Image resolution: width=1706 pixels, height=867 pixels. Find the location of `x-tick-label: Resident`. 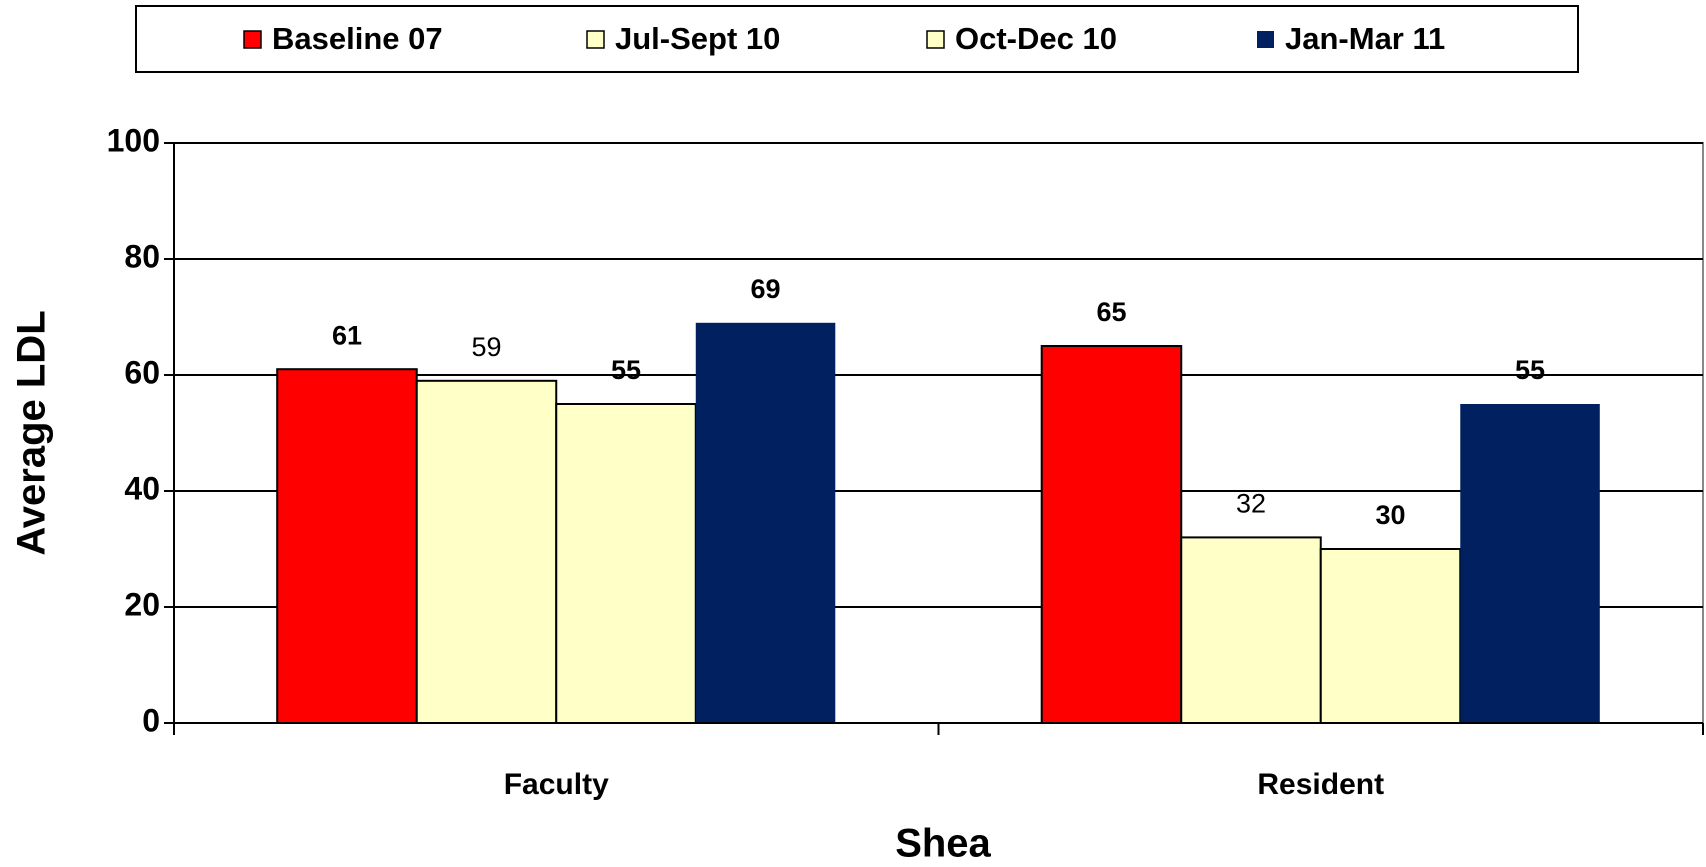

x-tick-label: Resident is located at coordinates (1320, 784).